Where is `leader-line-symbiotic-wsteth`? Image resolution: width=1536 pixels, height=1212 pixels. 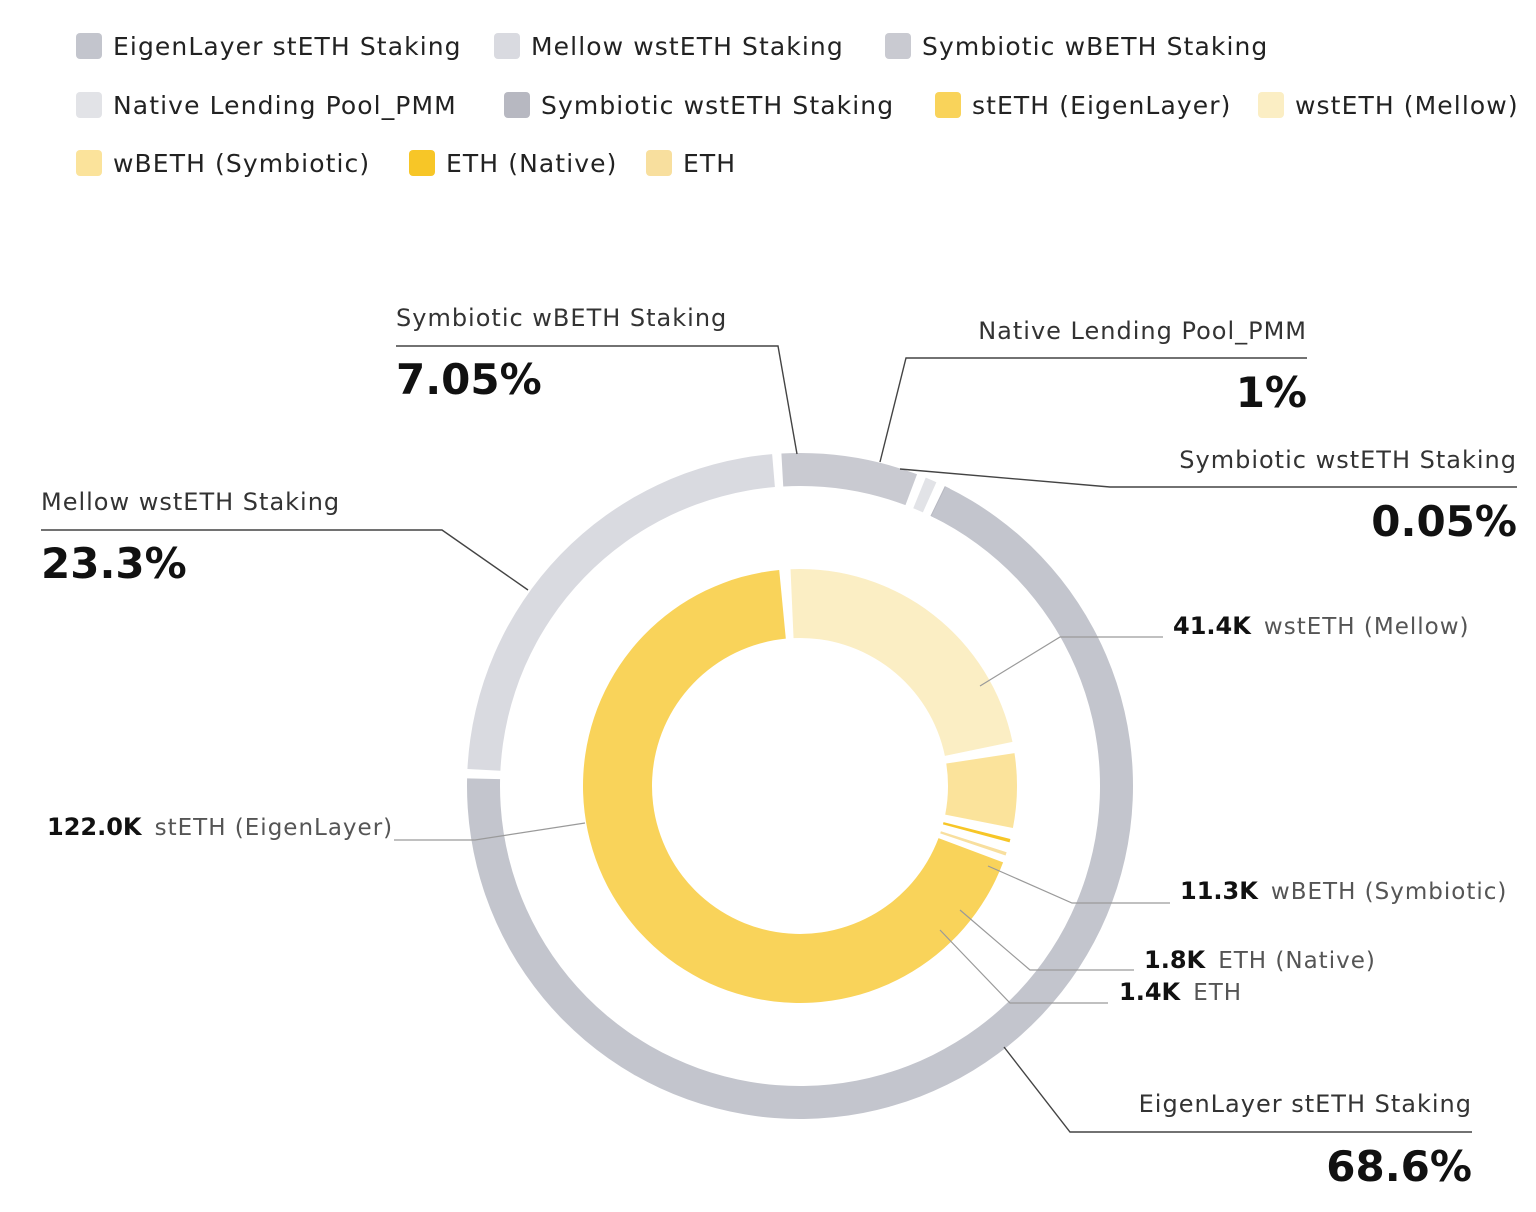 leader-line-symbiotic-wsteth is located at coordinates (1208, 478).